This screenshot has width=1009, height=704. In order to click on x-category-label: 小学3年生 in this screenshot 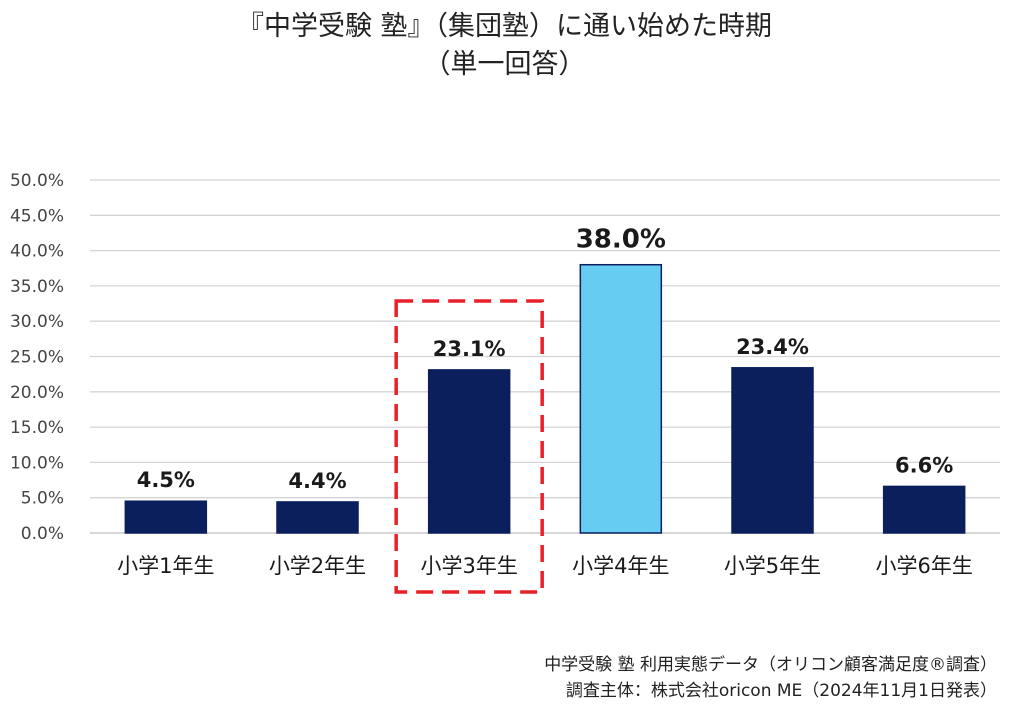, I will do `click(468, 566)`.